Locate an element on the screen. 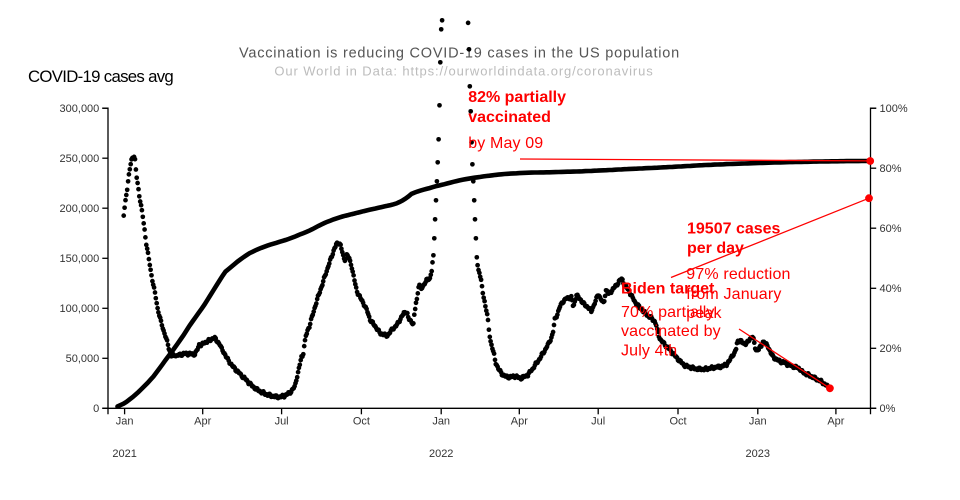 Image resolution: width=960 pixels, height=500 pixels. svg-text: 150,000 is located at coordinates (80, 259).